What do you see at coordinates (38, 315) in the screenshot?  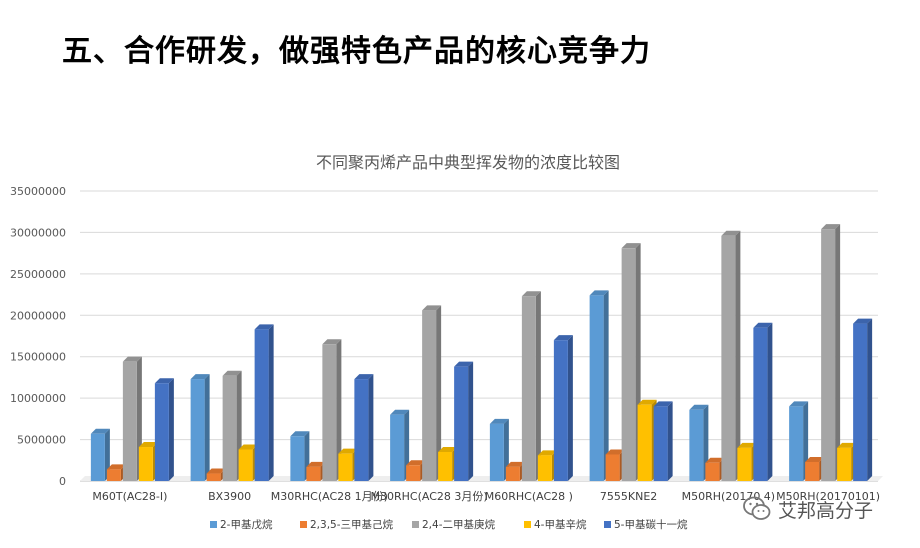 I see `y-tick-label: 20000000` at bounding box center [38, 315].